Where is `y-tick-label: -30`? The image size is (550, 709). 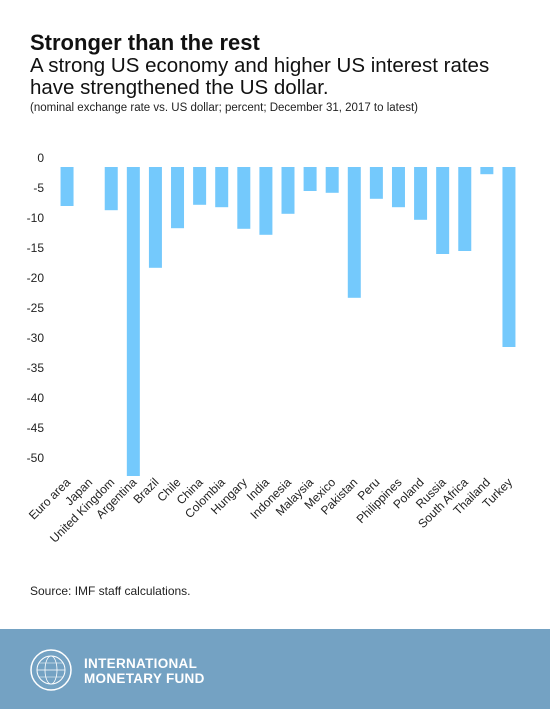 y-tick-label: -30 is located at coordinates (36, 338).